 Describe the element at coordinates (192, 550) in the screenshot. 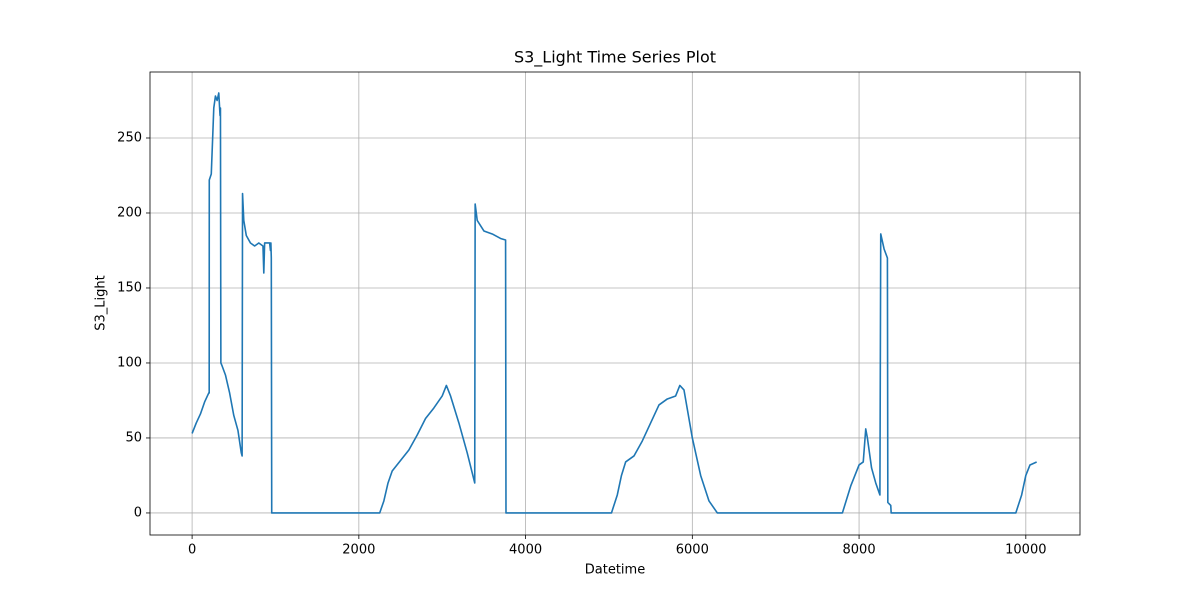

I see `x-tick-label: 0` at that location.